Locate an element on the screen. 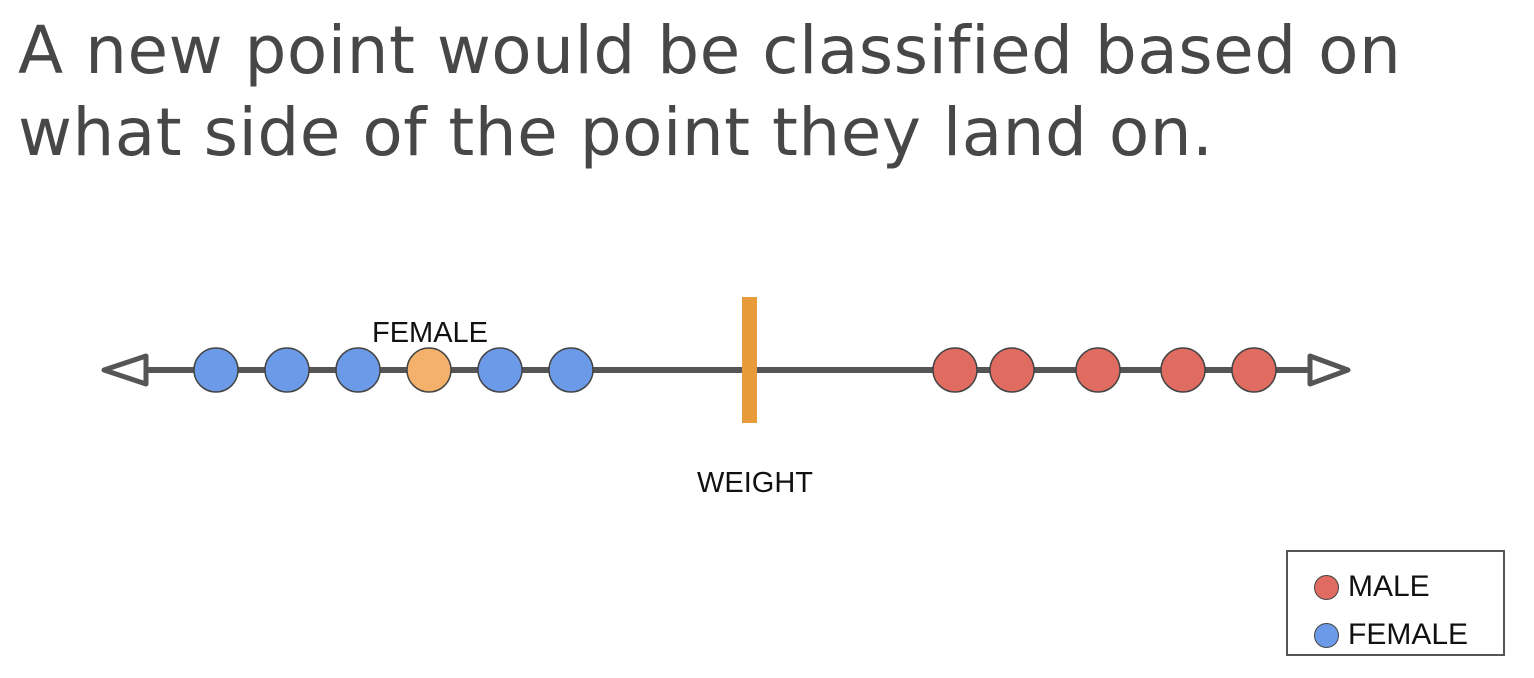 The image size is (1534, 678). male-swatch-icon is located at coordinates (1326, 587).